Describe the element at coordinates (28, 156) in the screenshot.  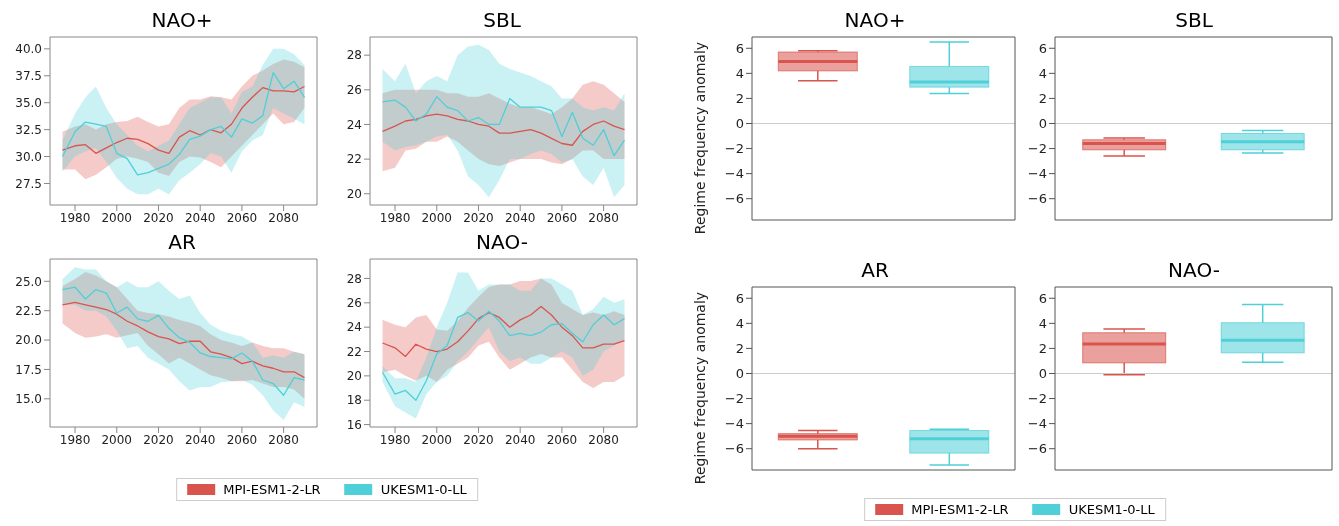
I see `y-tick-label: 30.0` at that location.